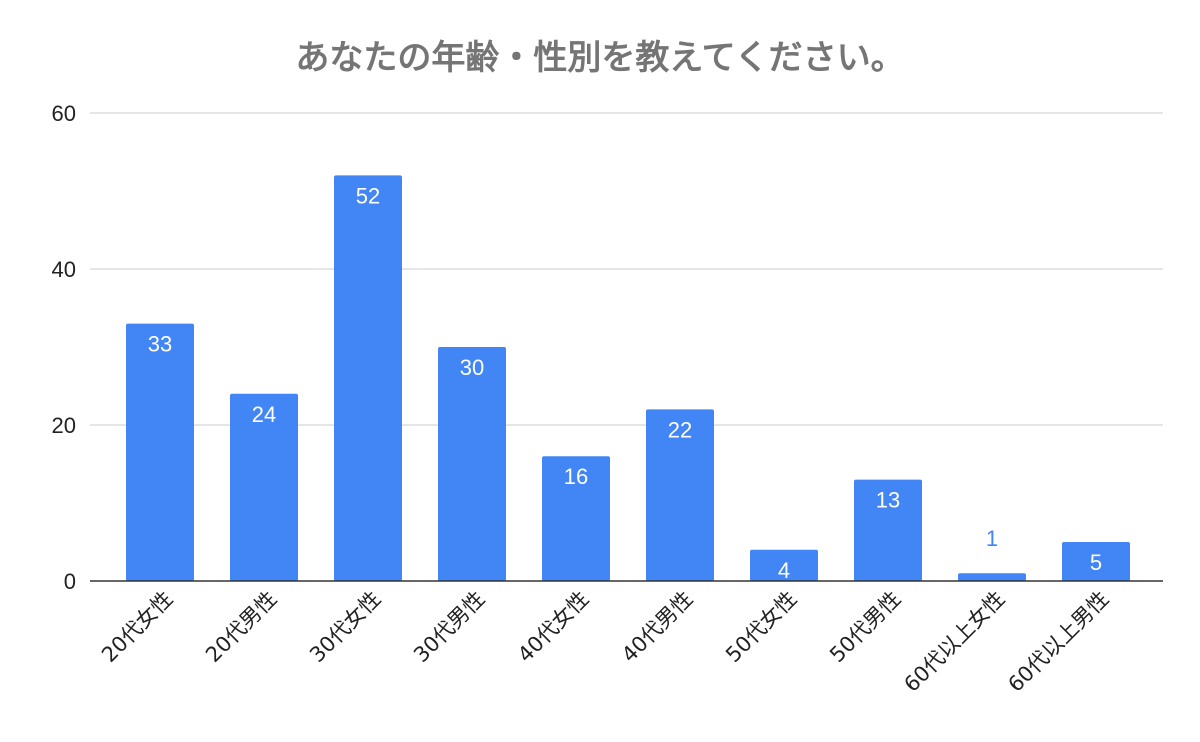 The image size is (1200, 742). I want to click on x-tick-label: 30代男性, so click(449, 627).